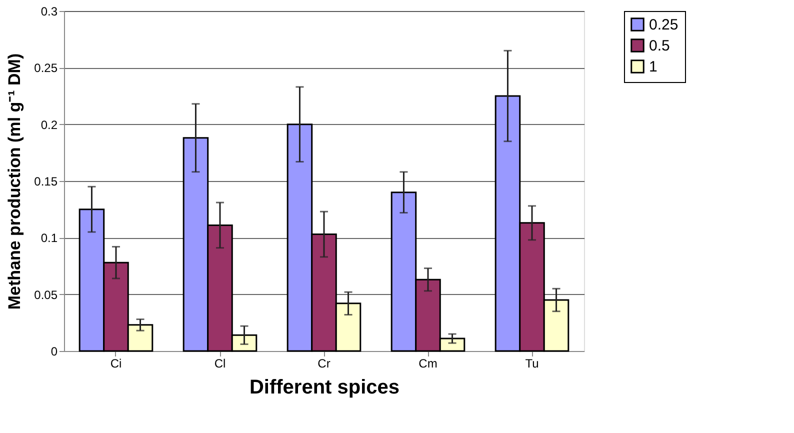  I want to click on y-tick-label: 0.2, so click(49, 125).